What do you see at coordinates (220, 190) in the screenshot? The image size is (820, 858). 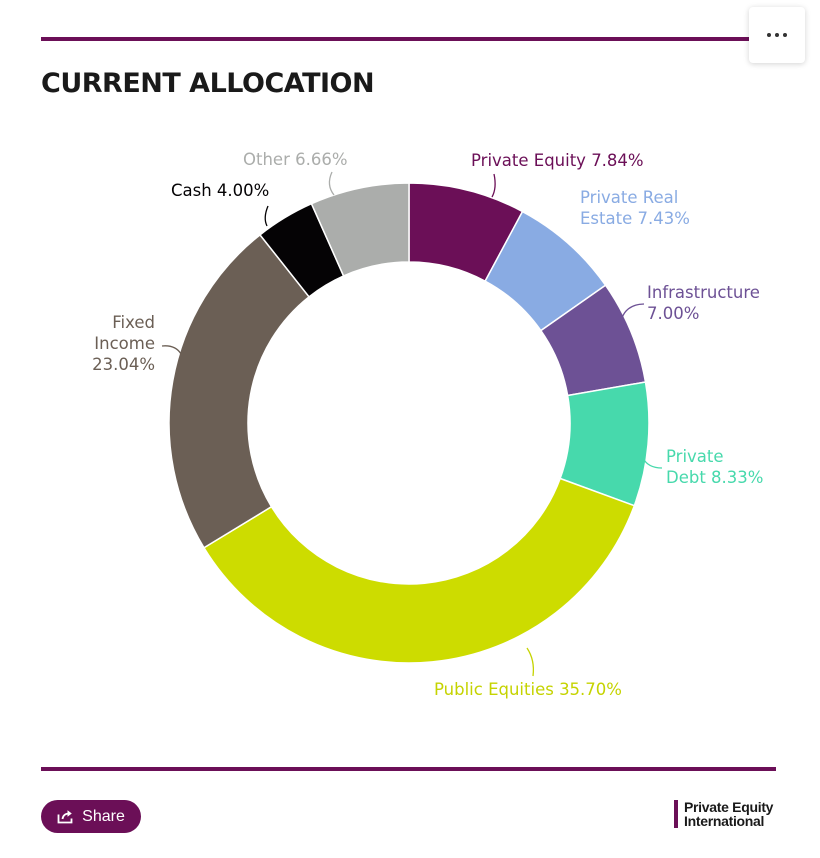 I see `data-label-cash: Cash 4.00%` at bounding box center [220, 190].